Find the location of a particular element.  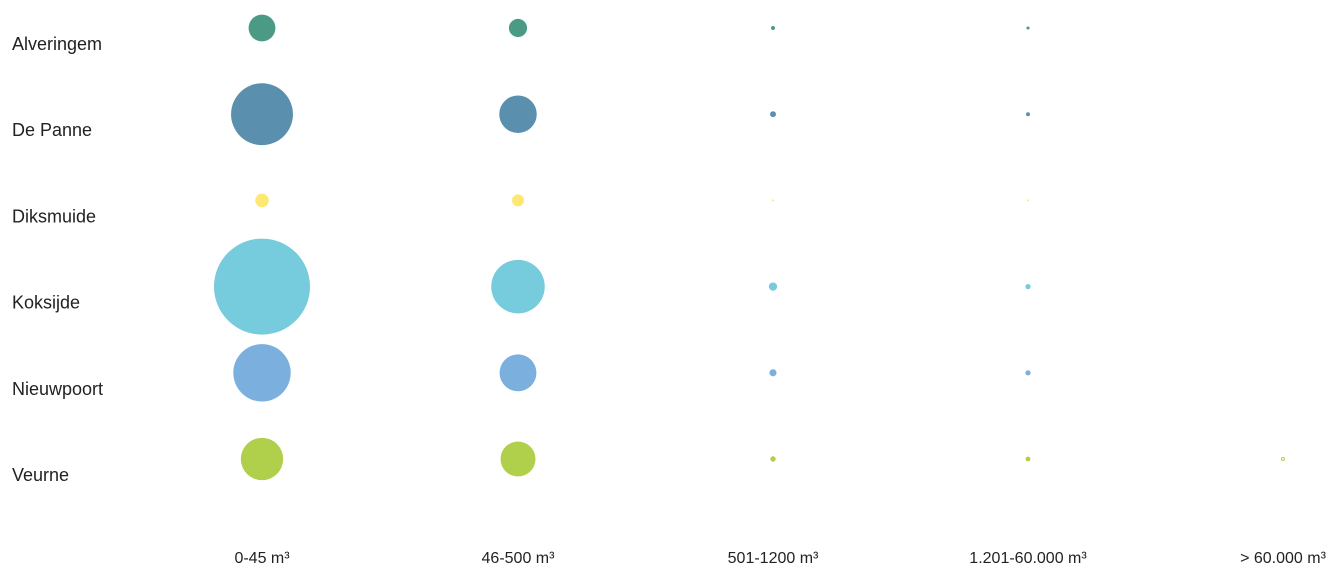

column-label-3: 1.201-60.000 m³ is located at coordinates (1028, 558).